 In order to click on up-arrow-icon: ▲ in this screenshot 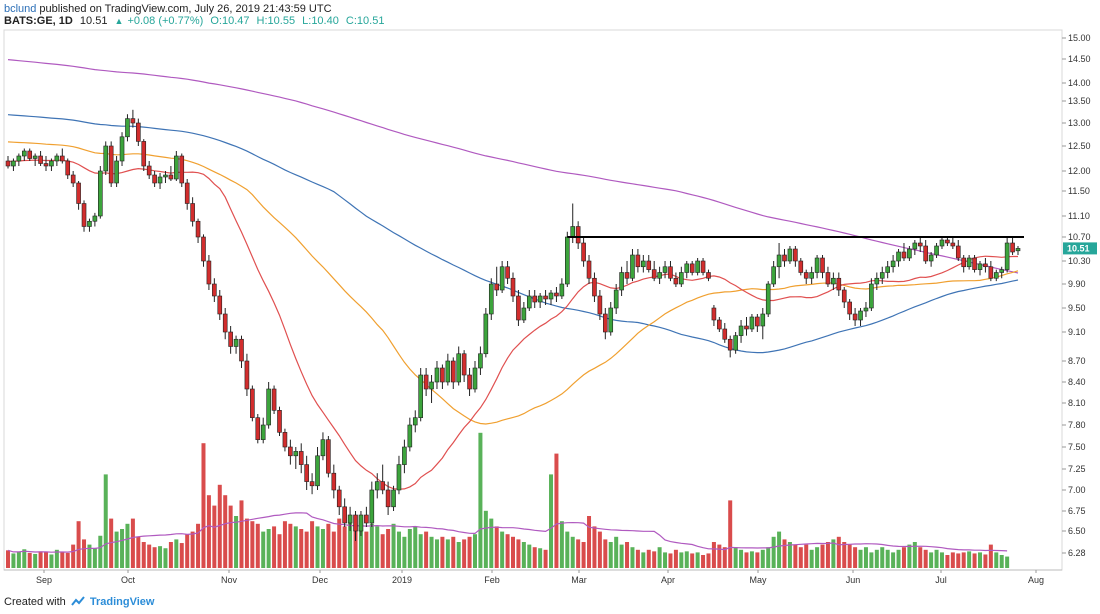, I will do `click(119, 21)`.